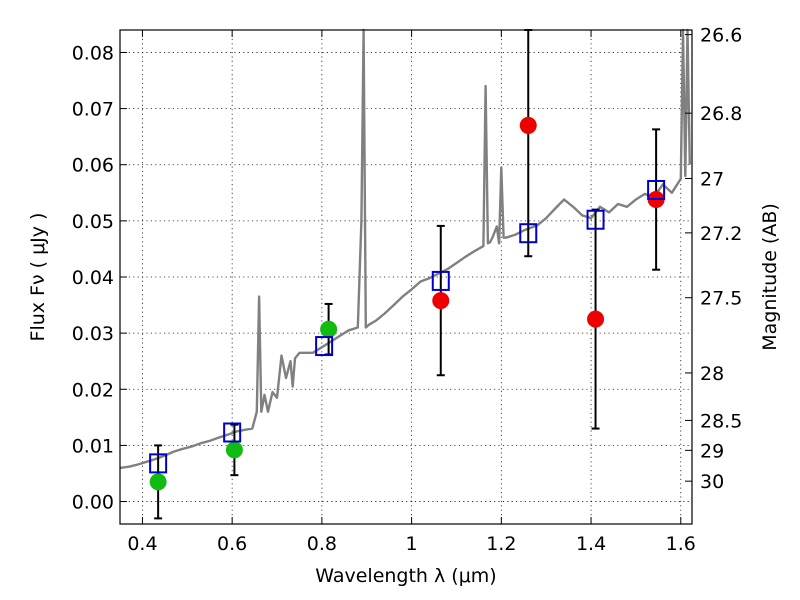  Describe the element at coordinates (591, 544) in the screenshot. I see `x-tick-label: 1.4` at that location.